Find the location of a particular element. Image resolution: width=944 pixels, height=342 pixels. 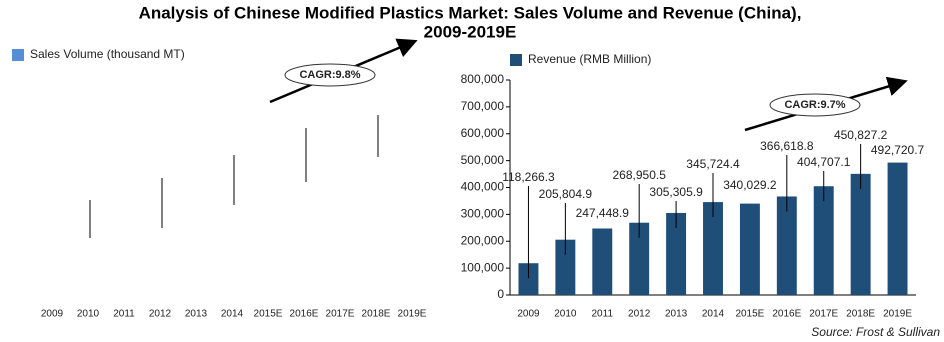

data-label: 345,724.4 is located at coordinates (713, 164).